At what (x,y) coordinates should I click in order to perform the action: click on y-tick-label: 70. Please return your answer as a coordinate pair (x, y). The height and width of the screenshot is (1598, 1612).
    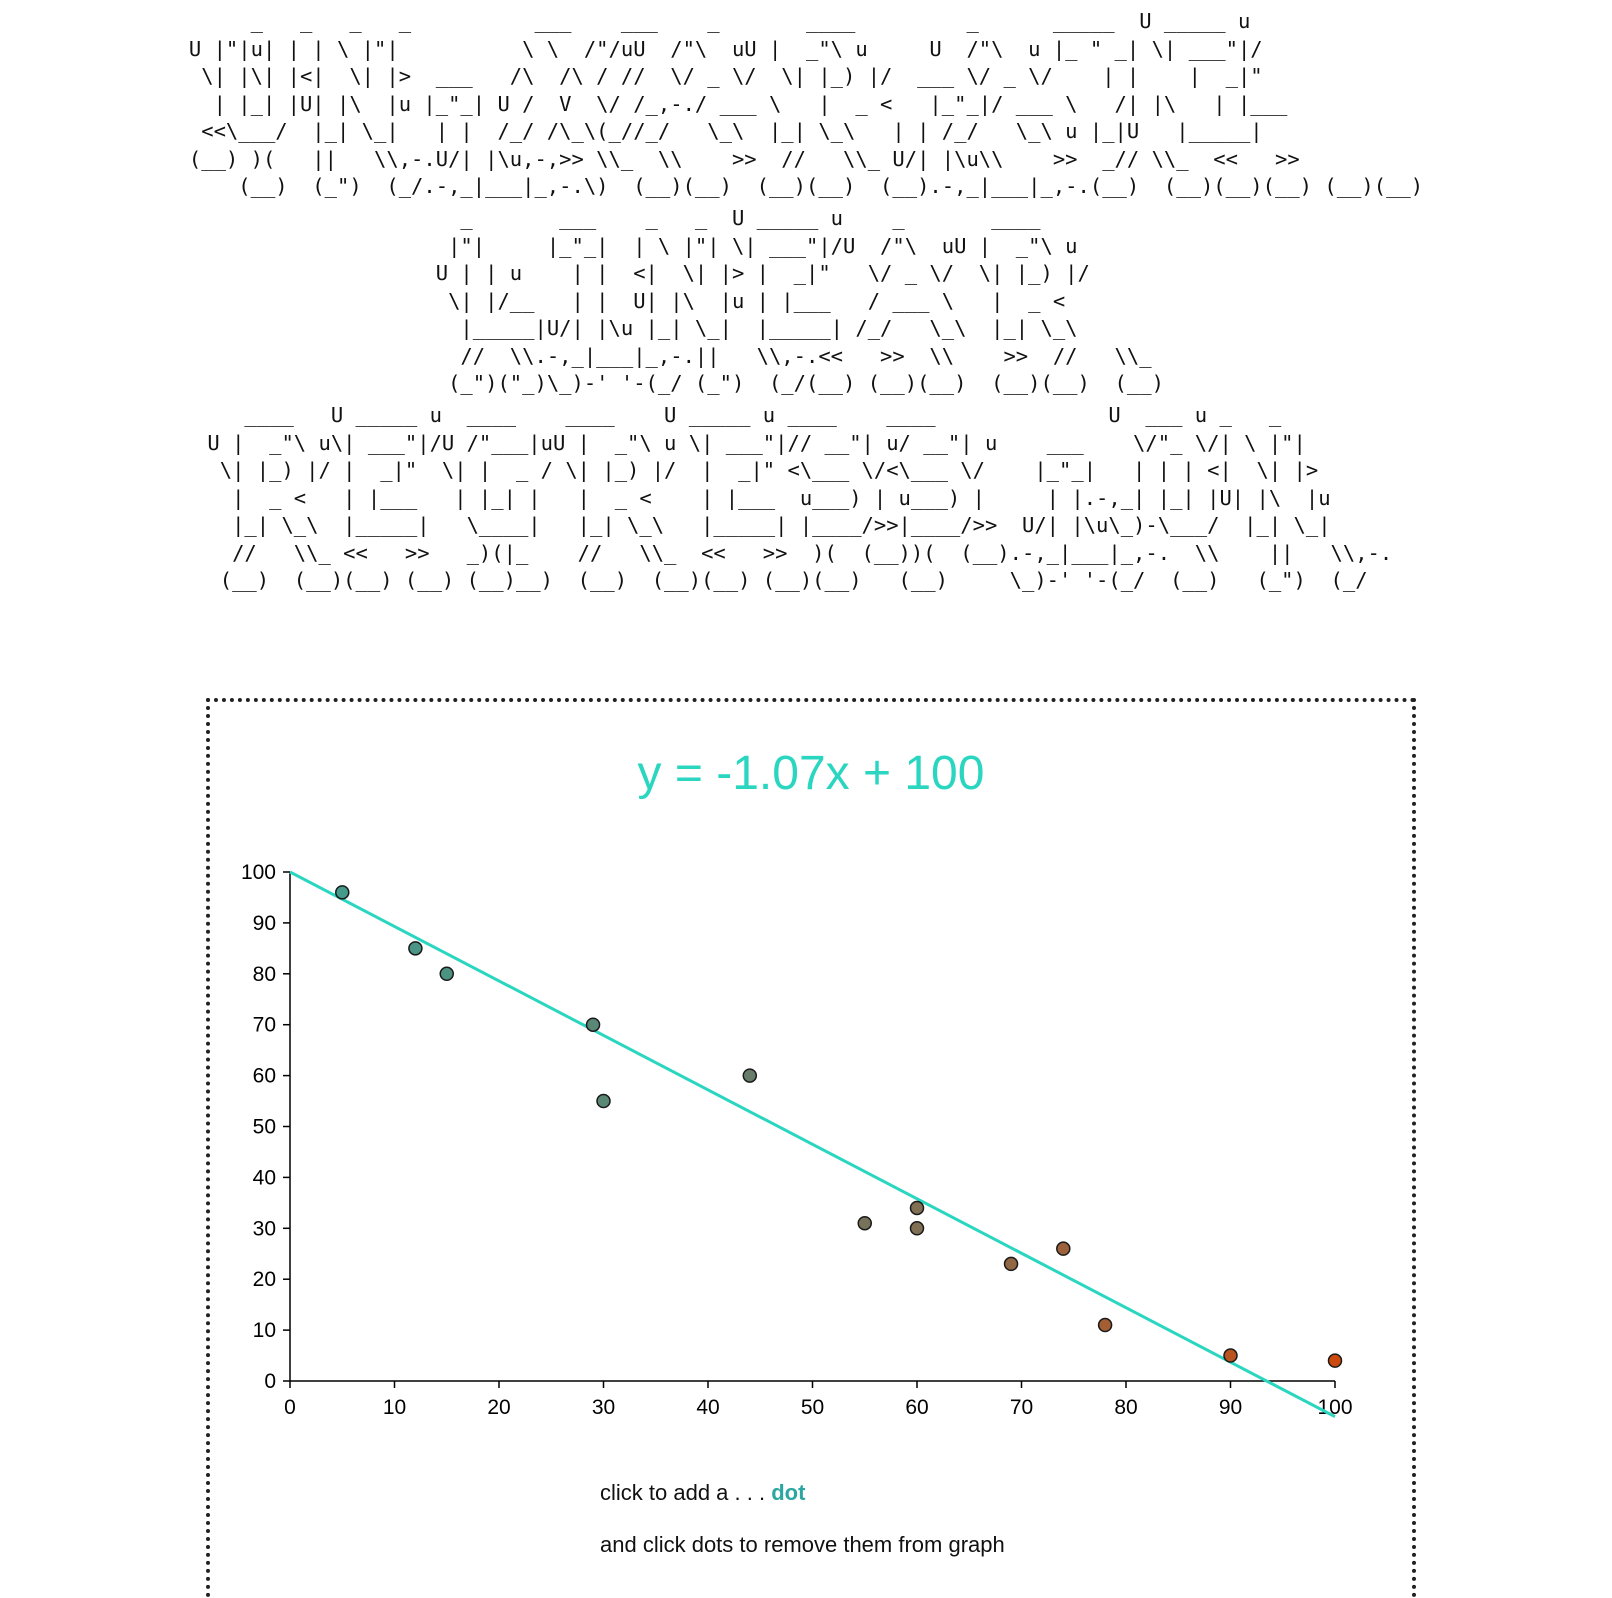
    Looking at the image, I should click on (264, 1025).